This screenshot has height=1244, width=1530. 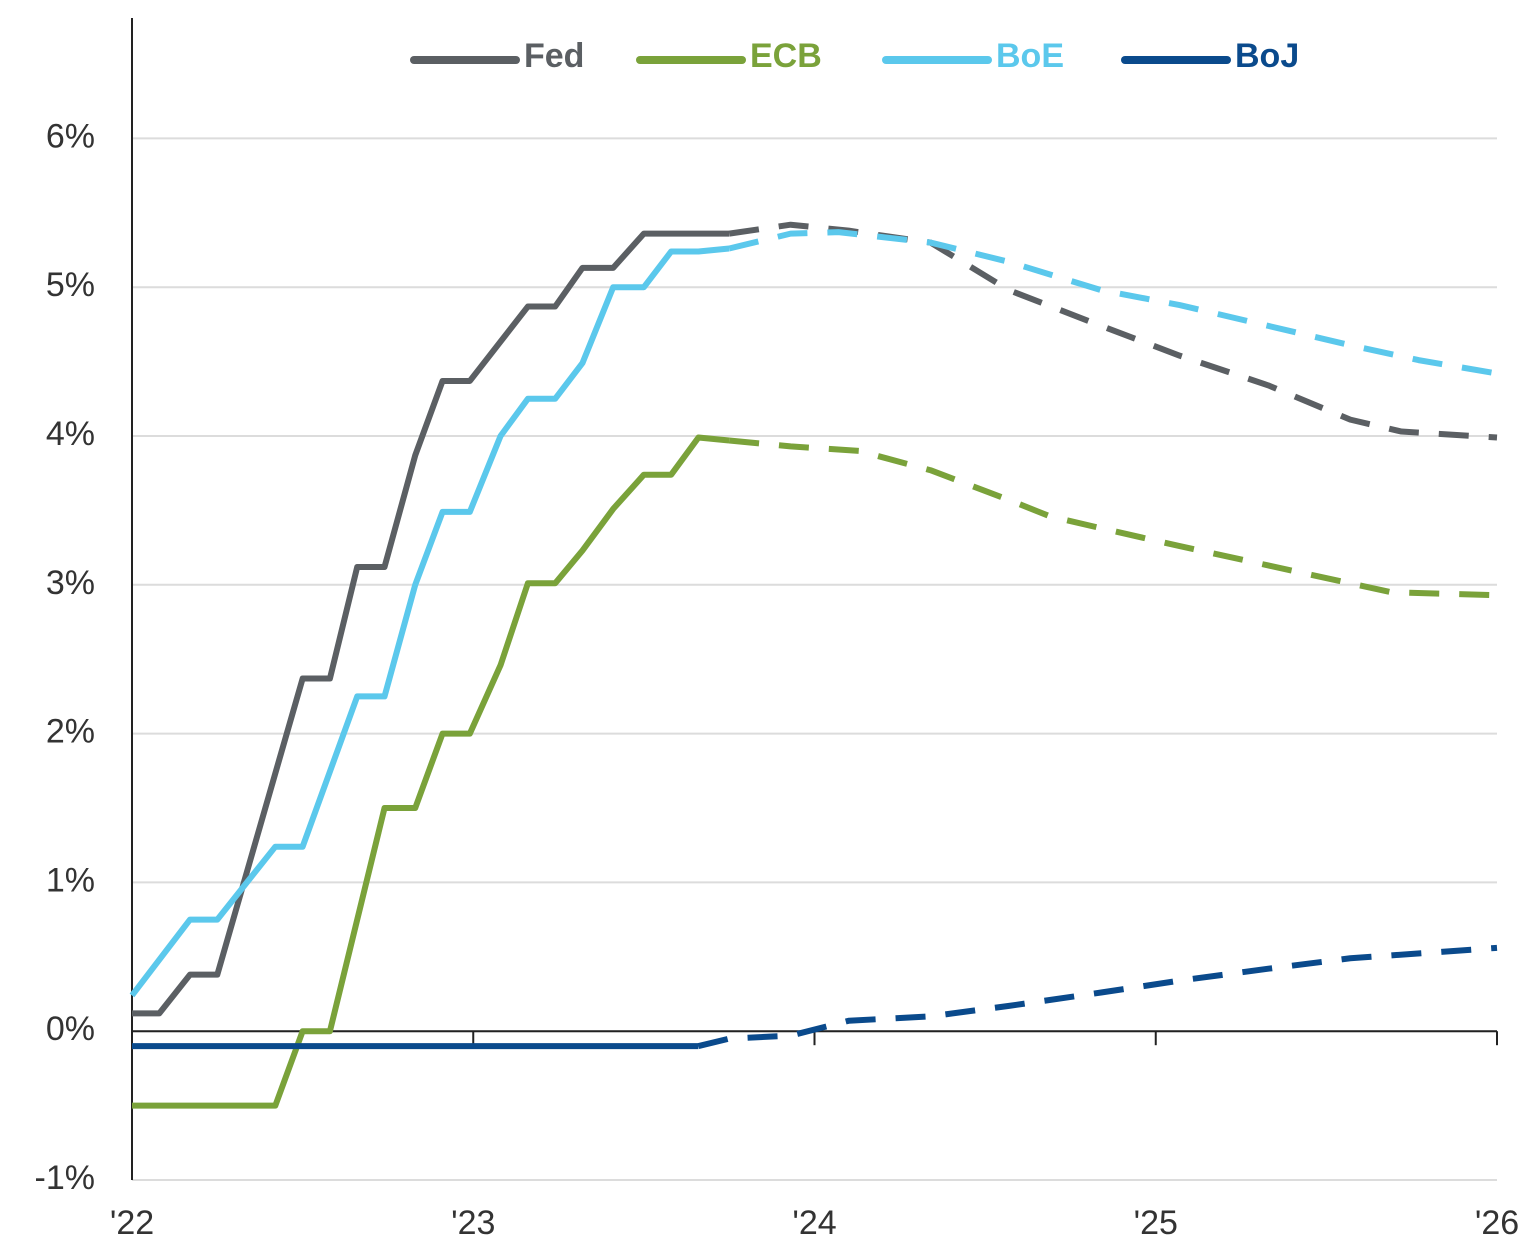 What do you see at coordinates (786, 56) in the screenshot?
I see `legend-label: ECB` at bounding box center [786, 56].